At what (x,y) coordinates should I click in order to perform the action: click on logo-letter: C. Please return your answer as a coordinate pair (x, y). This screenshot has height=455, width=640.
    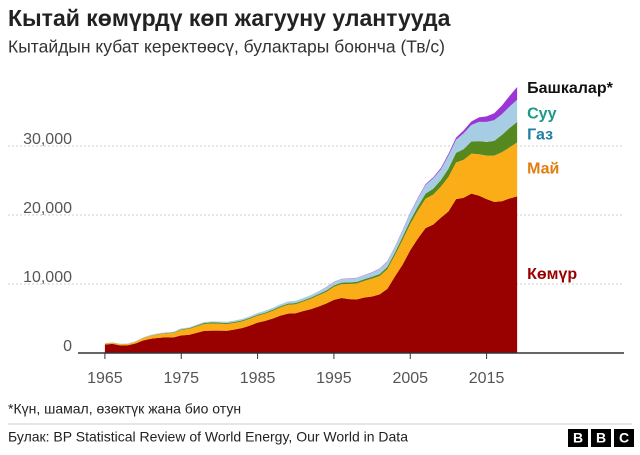
    Looking at the image, I should click on (624, 438).